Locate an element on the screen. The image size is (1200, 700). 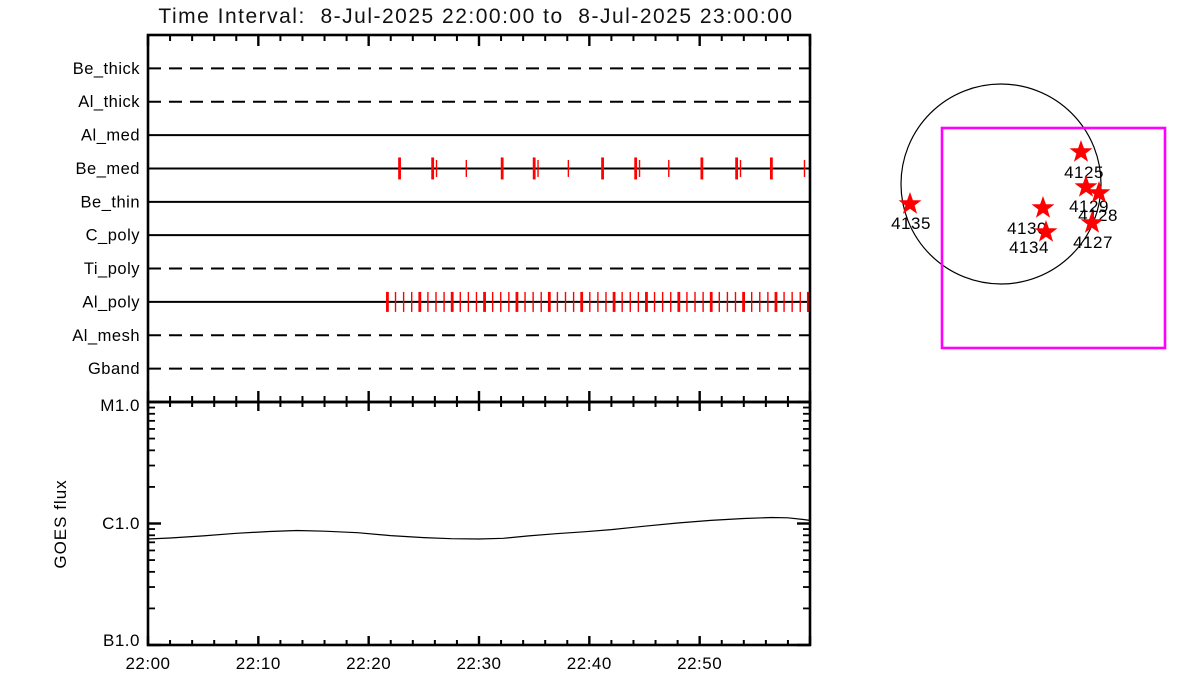
filter-row-label: Al_mesh is located at coordinates (106, 336).